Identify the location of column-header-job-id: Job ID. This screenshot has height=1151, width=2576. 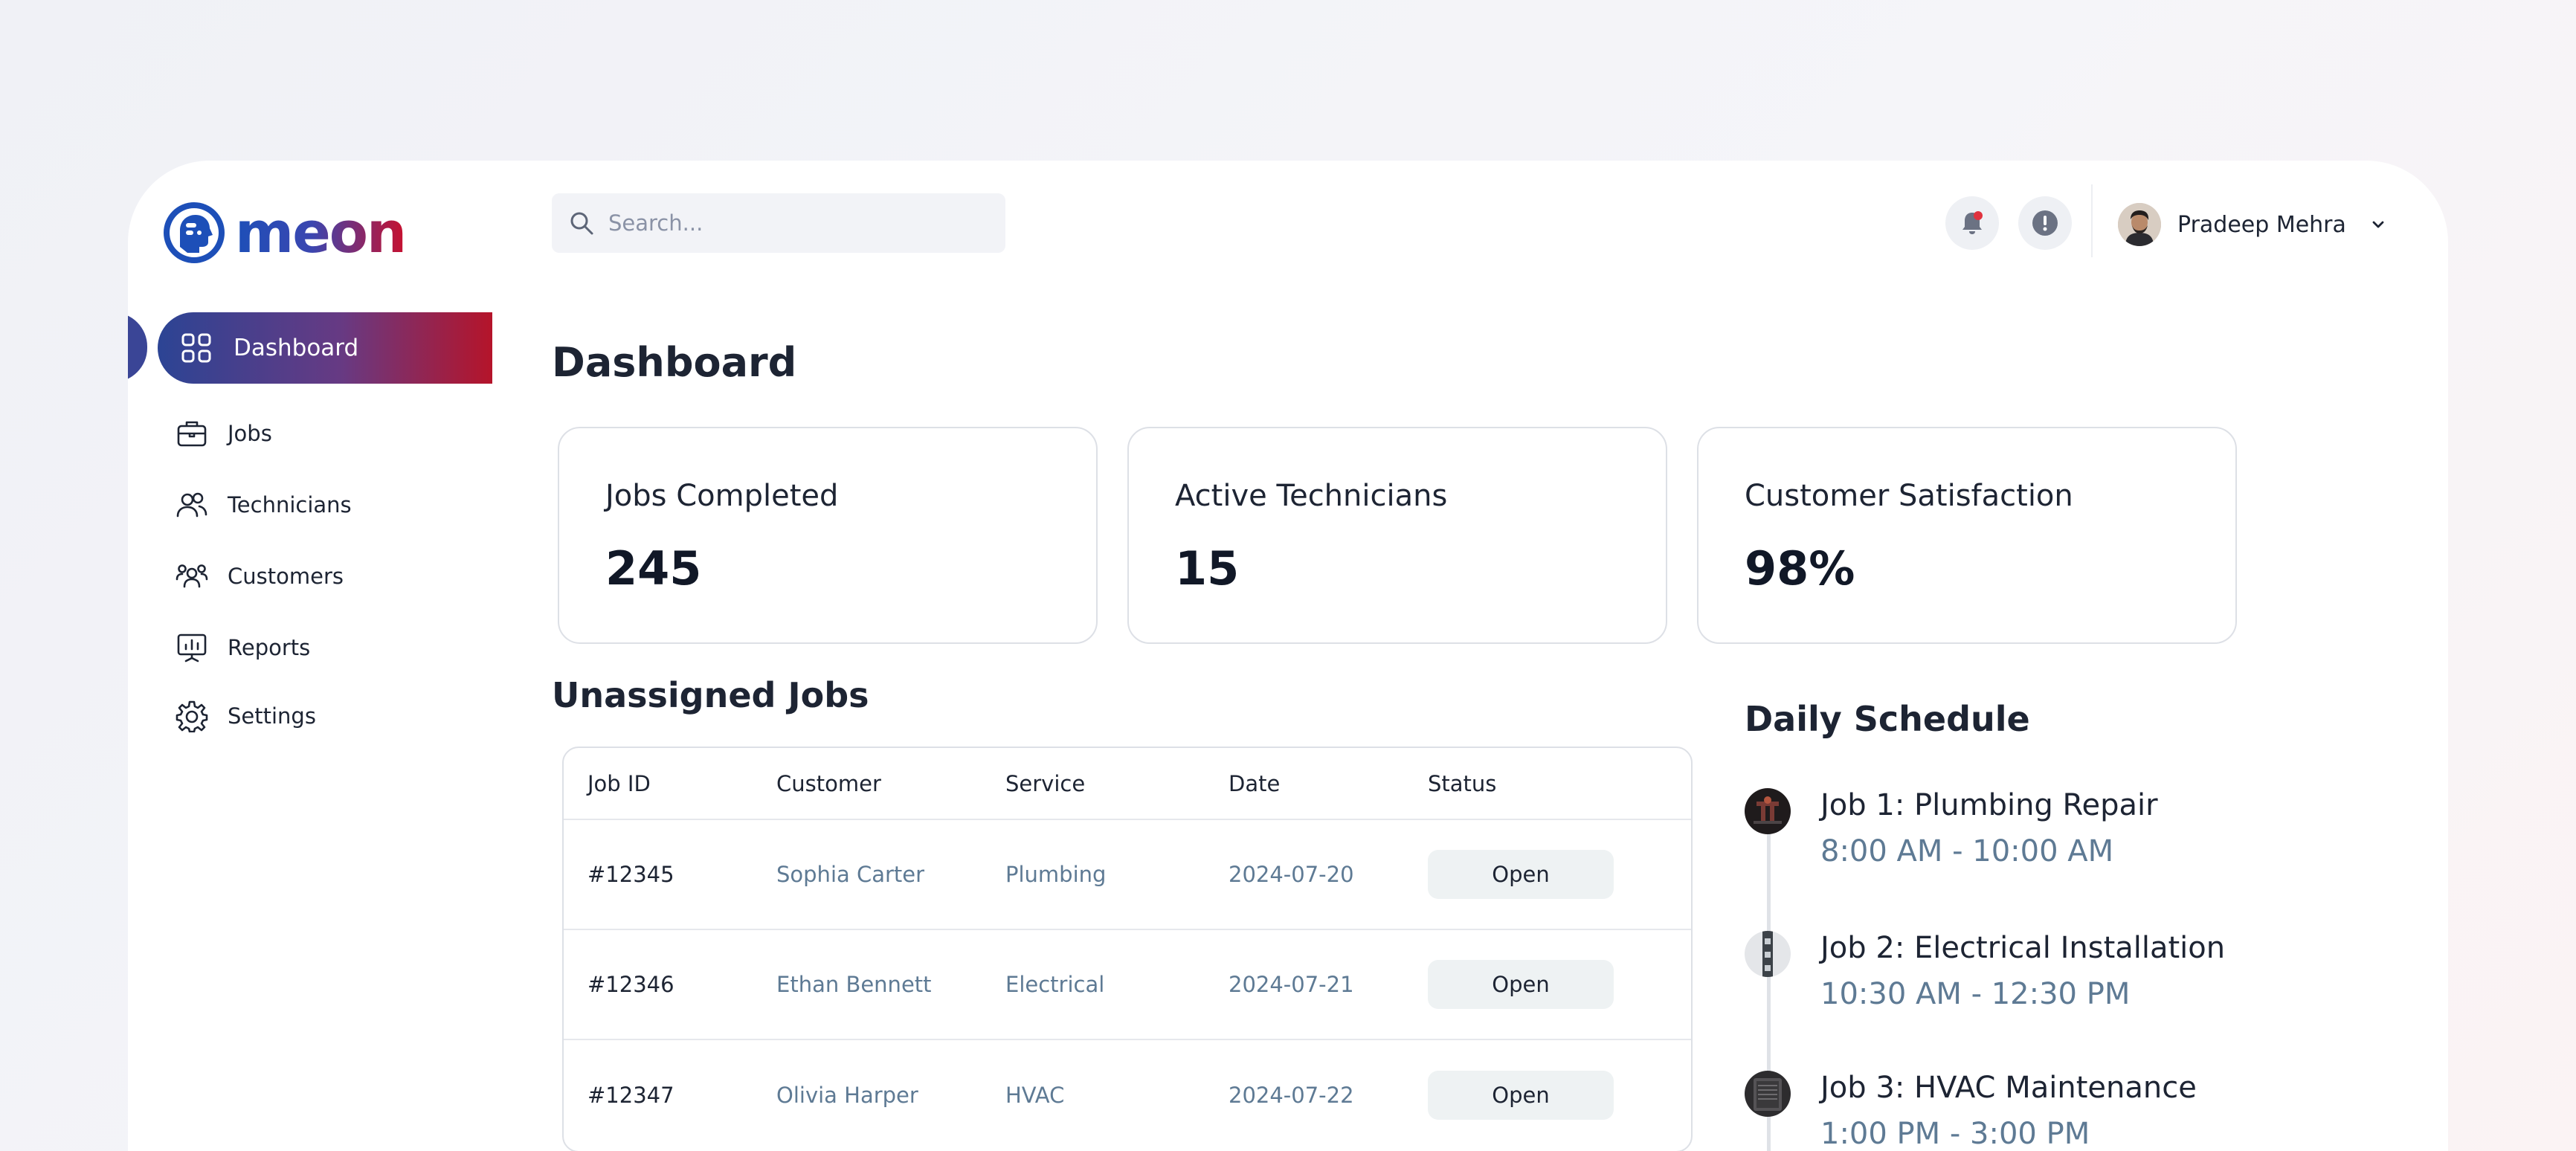
(619, 783).